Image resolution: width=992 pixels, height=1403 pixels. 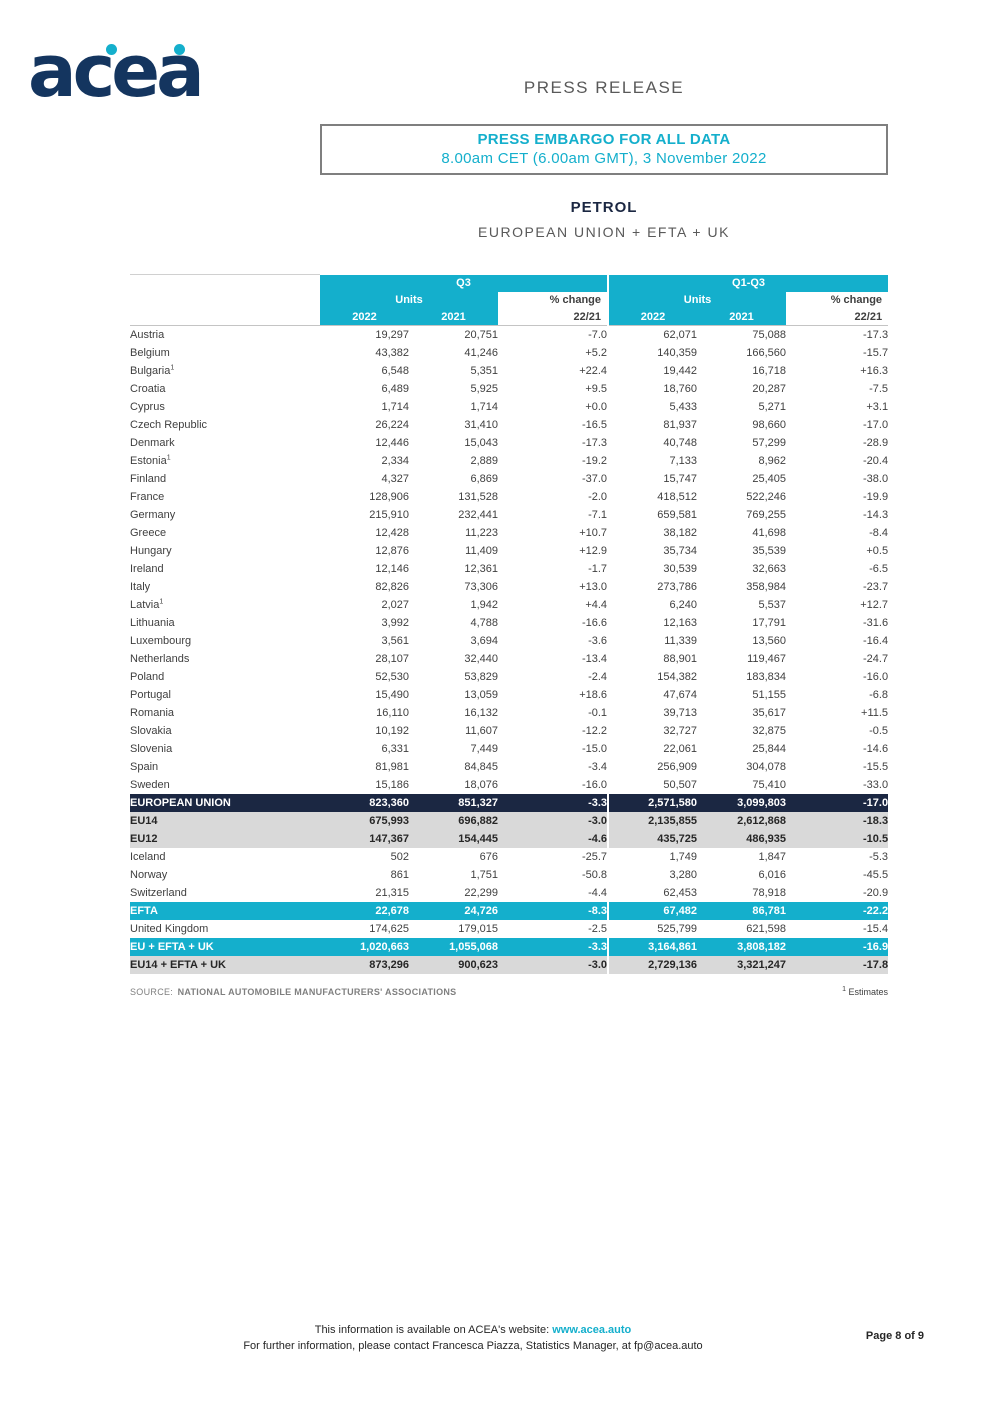 What do you see at coordinates (772, 406) in the screenshot?
I see `value-cell: 5,271` at bounding box center [772, 406].